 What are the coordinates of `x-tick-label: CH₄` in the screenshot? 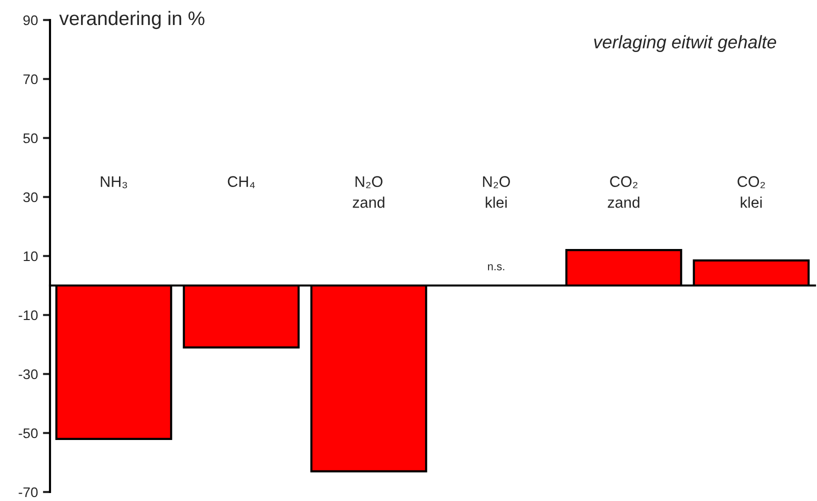 It's located at (241, 182).